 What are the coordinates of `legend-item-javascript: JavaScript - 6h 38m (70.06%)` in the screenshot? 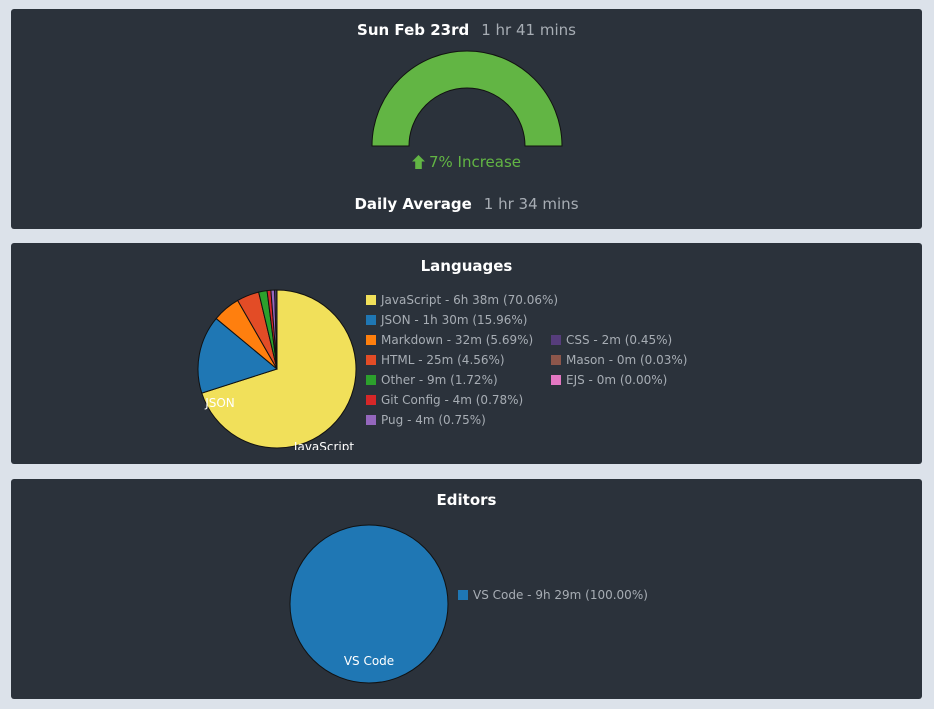 It's located at (462, 300).